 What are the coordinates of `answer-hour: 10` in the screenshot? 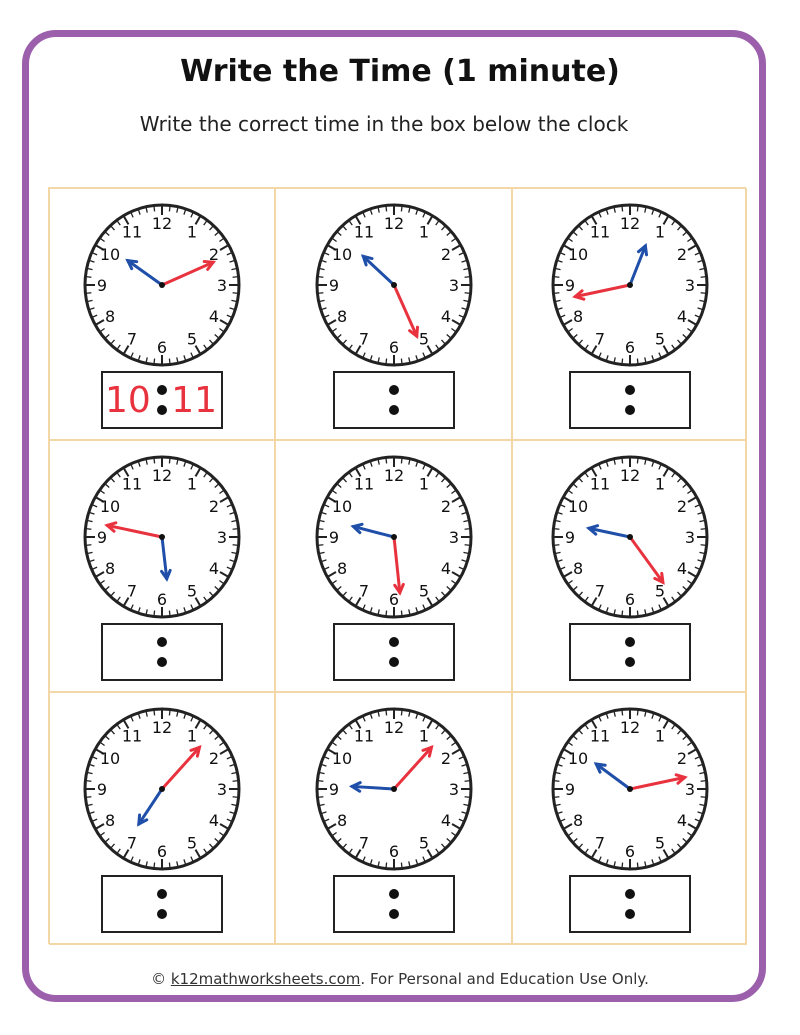 It's located at (128, 400).